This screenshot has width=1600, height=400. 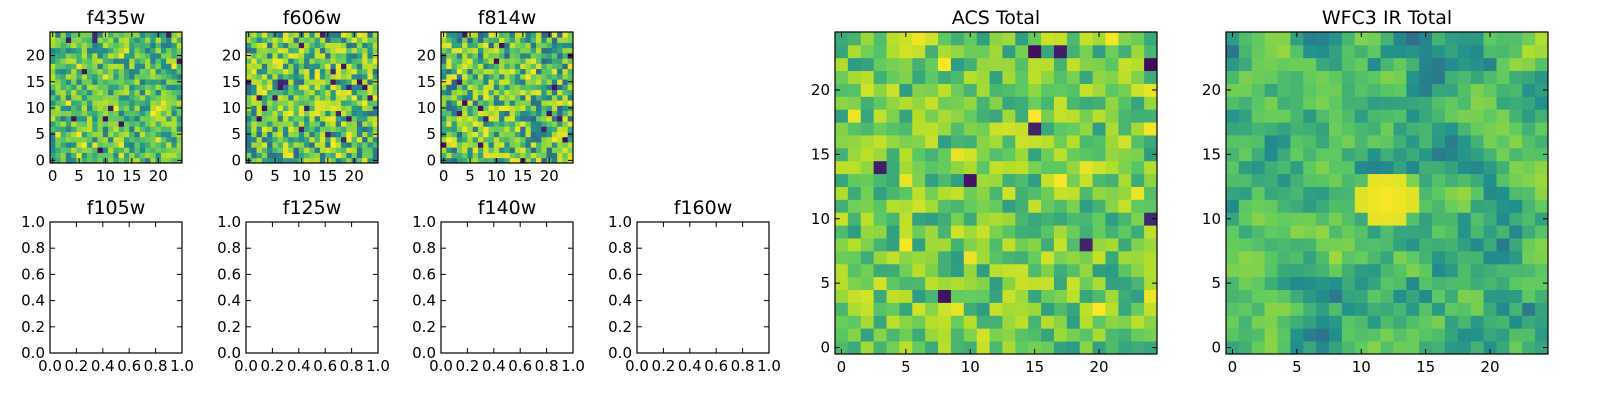 What do you see at coordinates (116, 208) in the screenshot?
I see `panel-title: f105w` at bounding box center [116, 208].